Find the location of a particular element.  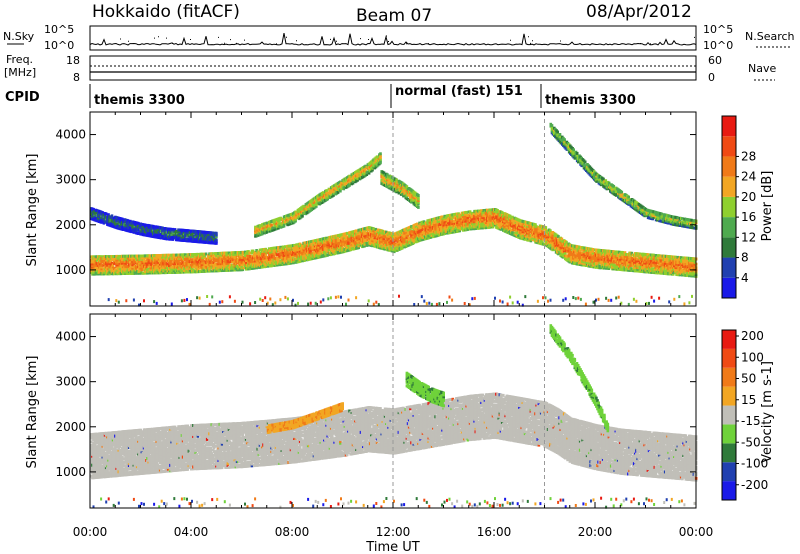

noise-right-tick-high: 10^5 is located at coordinates (718, 29).